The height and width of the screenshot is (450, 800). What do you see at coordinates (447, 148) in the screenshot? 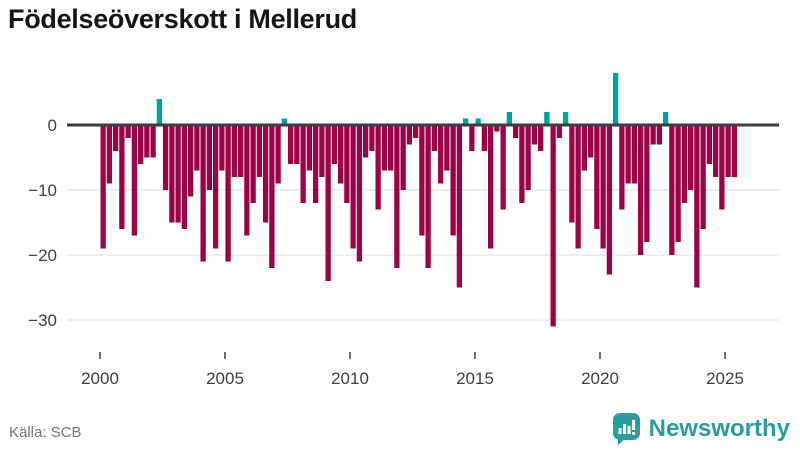
I see `bar-2013Q4` at bounding box center [447, 148].